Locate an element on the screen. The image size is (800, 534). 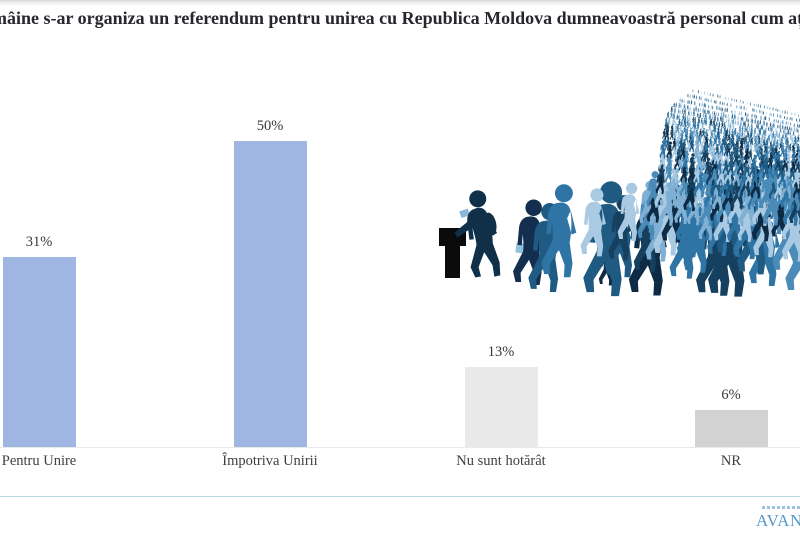
bar-nr is located at coordinates (731, 428).